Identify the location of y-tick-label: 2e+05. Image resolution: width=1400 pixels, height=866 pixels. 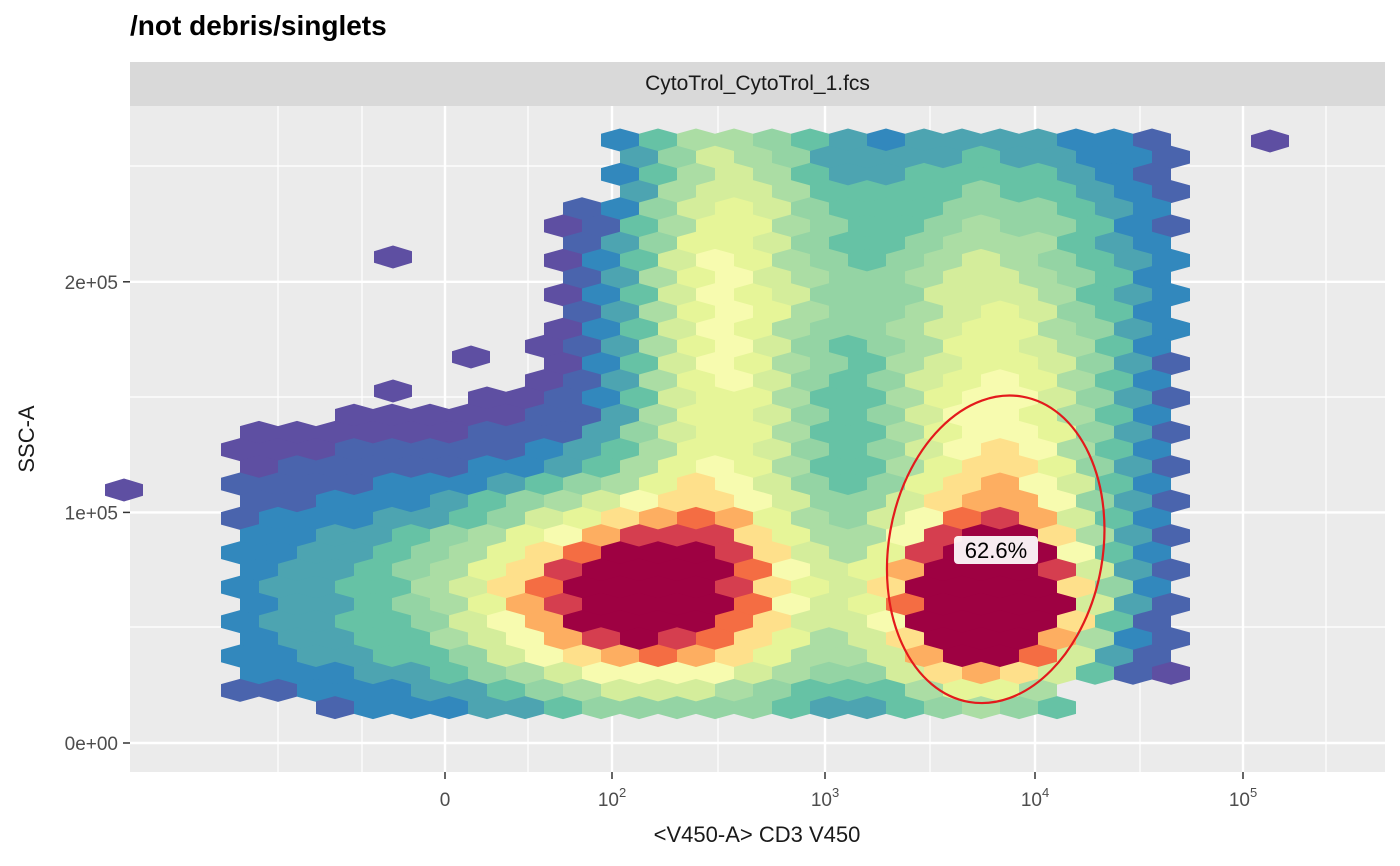
(91, 283).